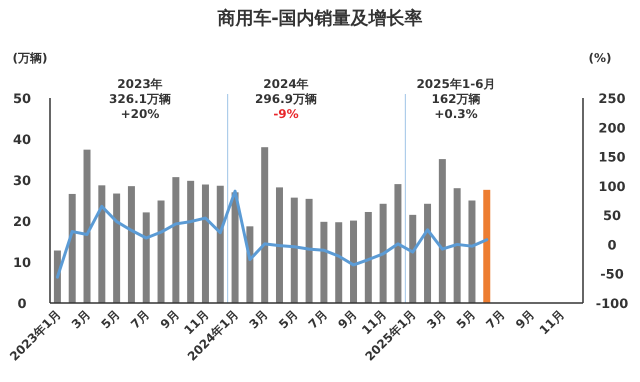 This screenshot has width=640, height=382. What do you see at coordinates (140, 99) in the screenshot?
I see `annotation: 2023年 326.1万辆 +20%` at bounding box center [140, 99].